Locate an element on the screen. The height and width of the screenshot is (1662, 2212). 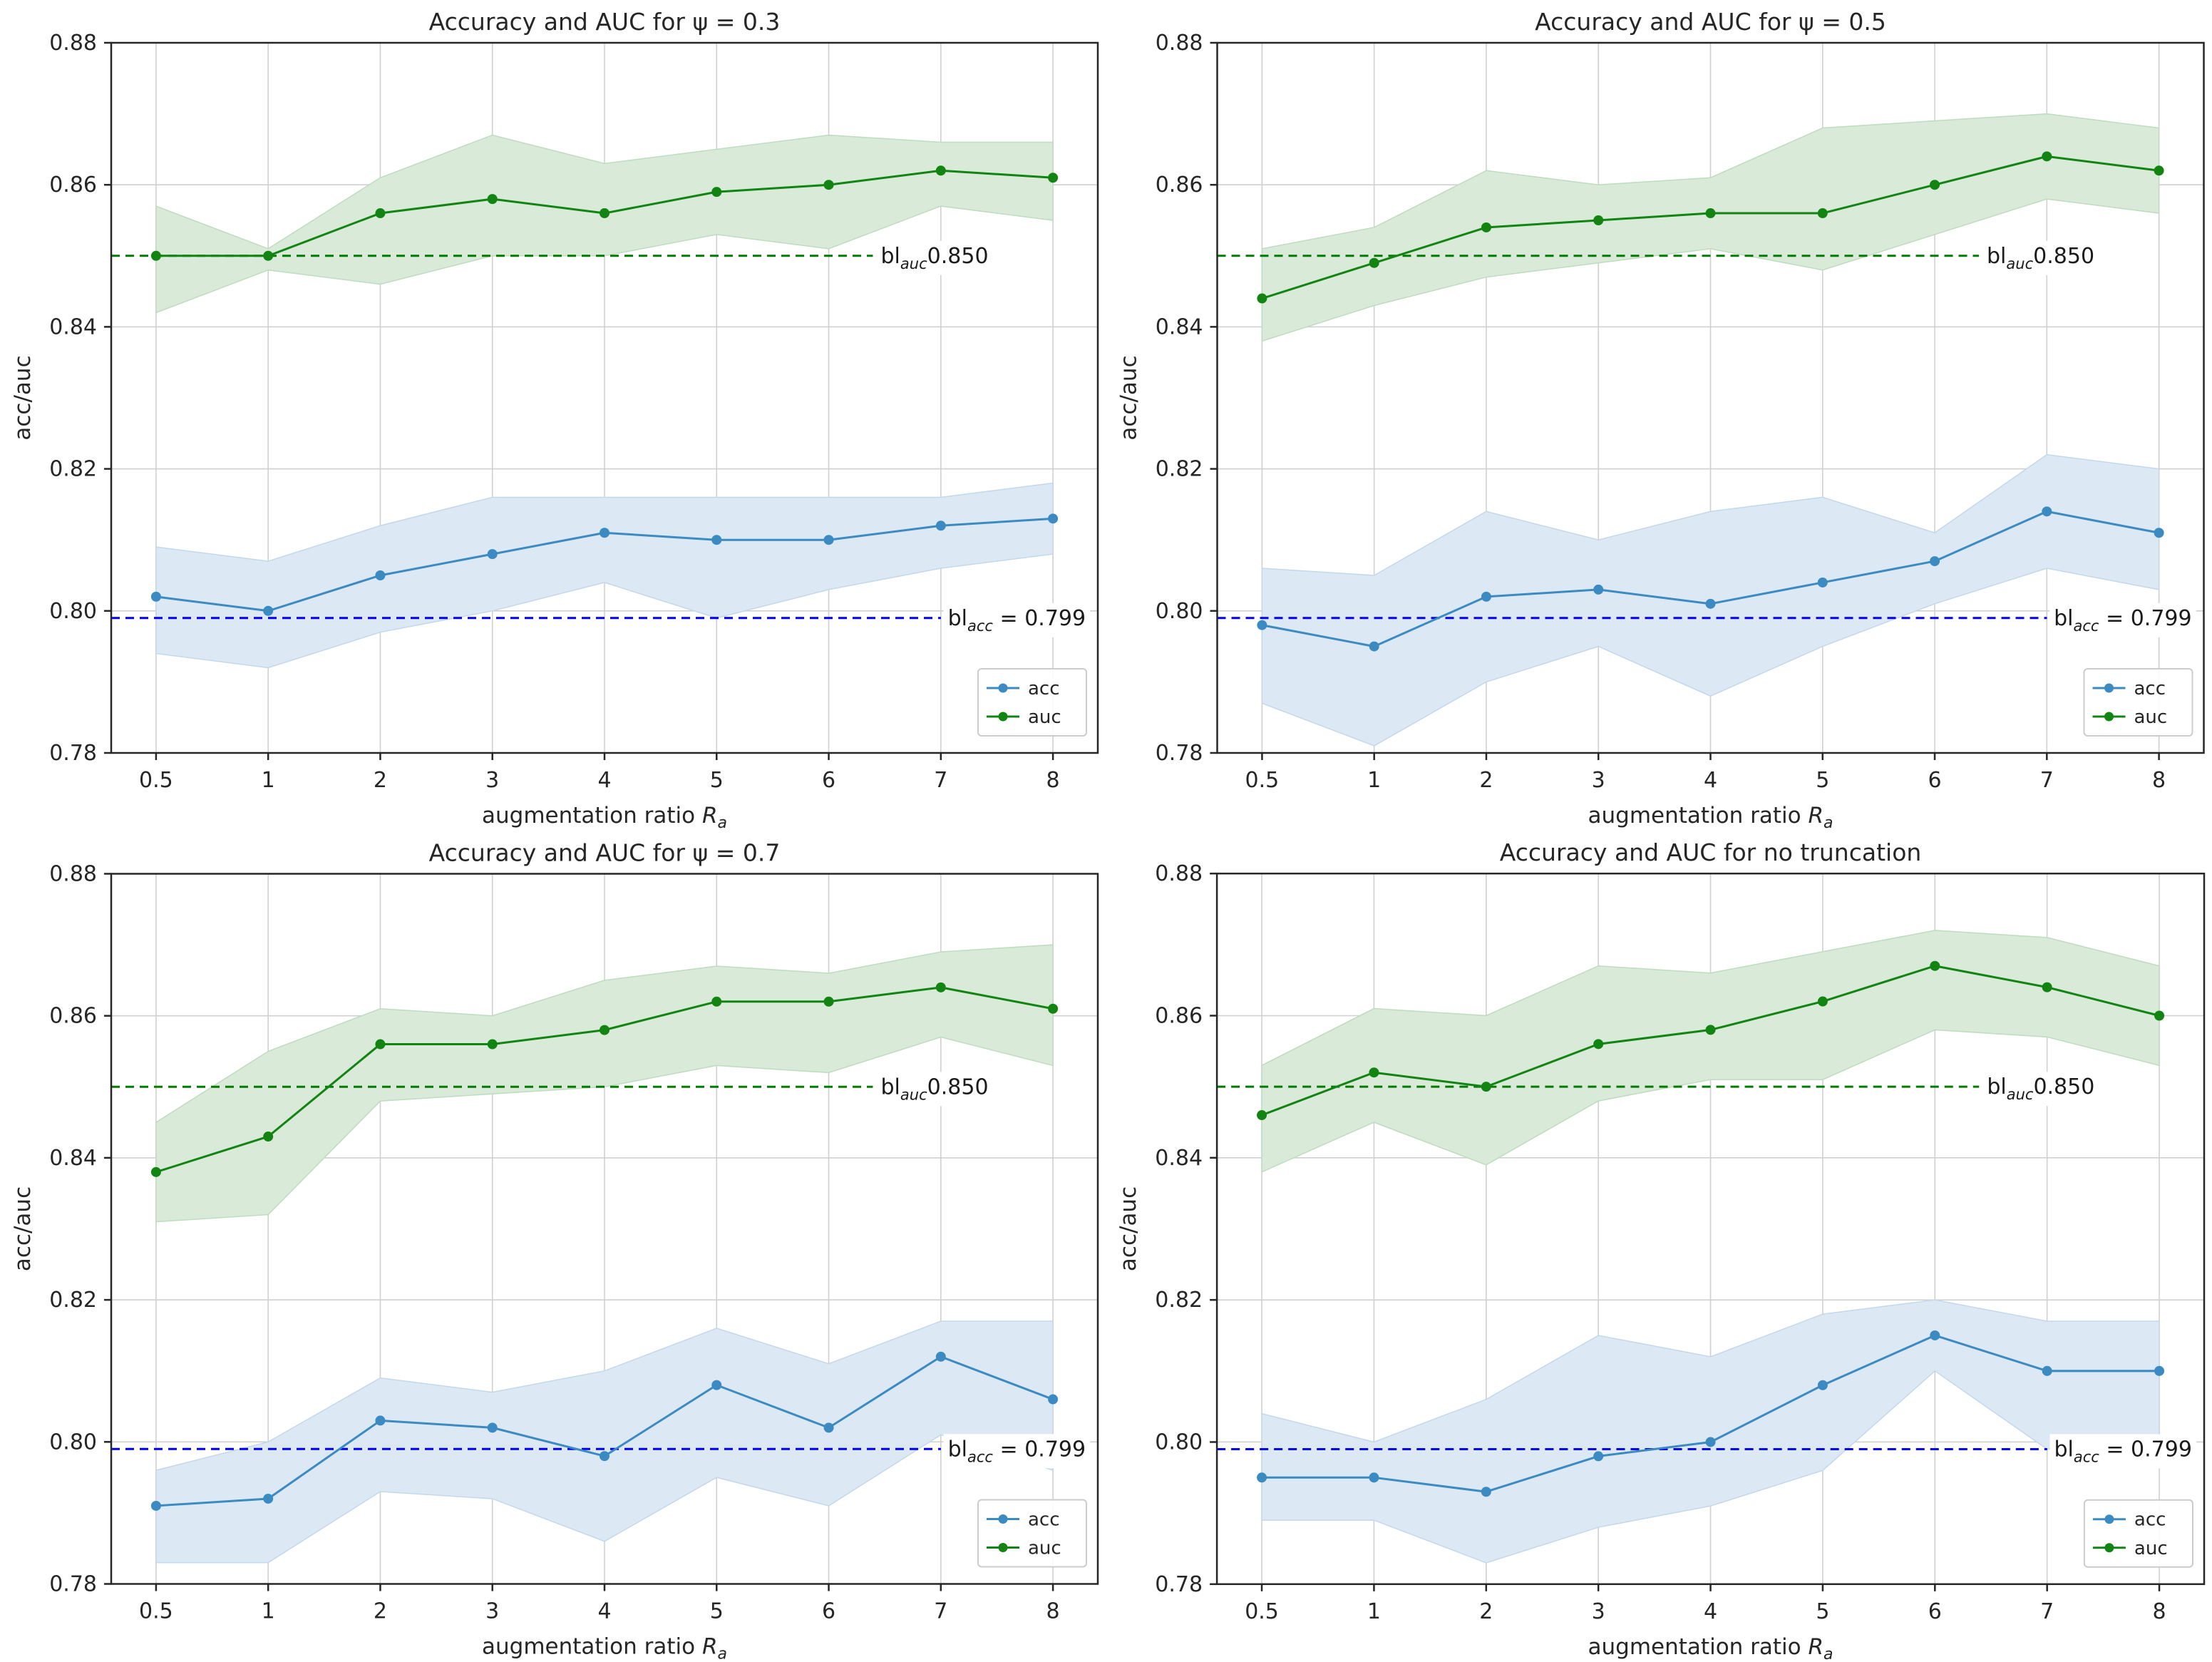
x-tick-label: 1 is located at coordinates (268, 1611).